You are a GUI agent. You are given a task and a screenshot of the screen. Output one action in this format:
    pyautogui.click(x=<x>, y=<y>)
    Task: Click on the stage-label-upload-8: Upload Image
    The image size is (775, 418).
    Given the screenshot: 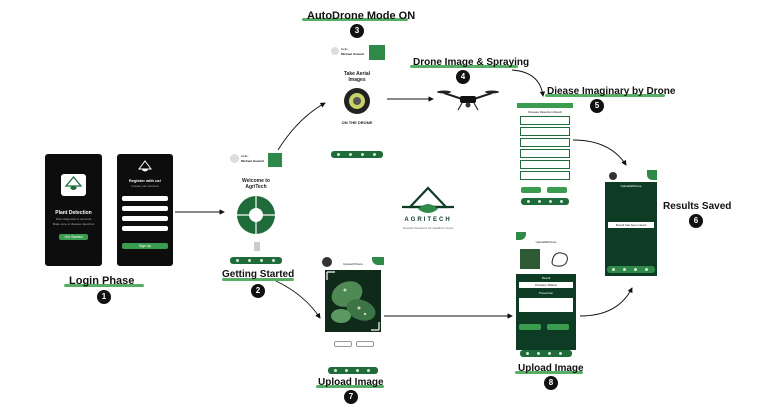 What is the action you would take?
    pyautogui.click(x=551, y=368)
    